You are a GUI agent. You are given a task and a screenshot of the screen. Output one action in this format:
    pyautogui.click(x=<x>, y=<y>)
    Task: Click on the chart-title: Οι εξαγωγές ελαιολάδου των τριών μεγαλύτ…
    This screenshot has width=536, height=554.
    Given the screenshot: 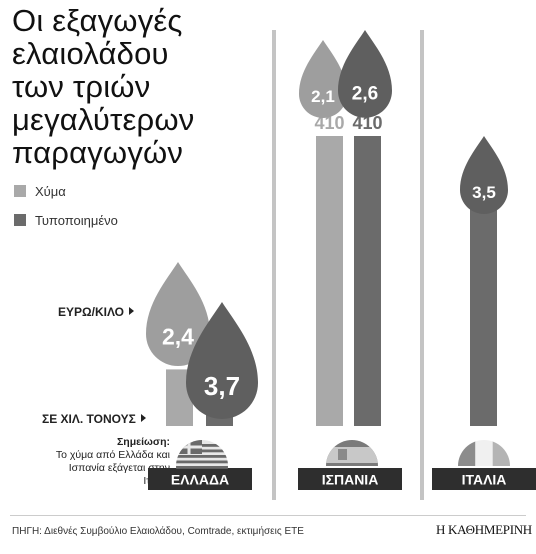 What is the action you would take?
    pyautogui.click(x=127, y=86)
    